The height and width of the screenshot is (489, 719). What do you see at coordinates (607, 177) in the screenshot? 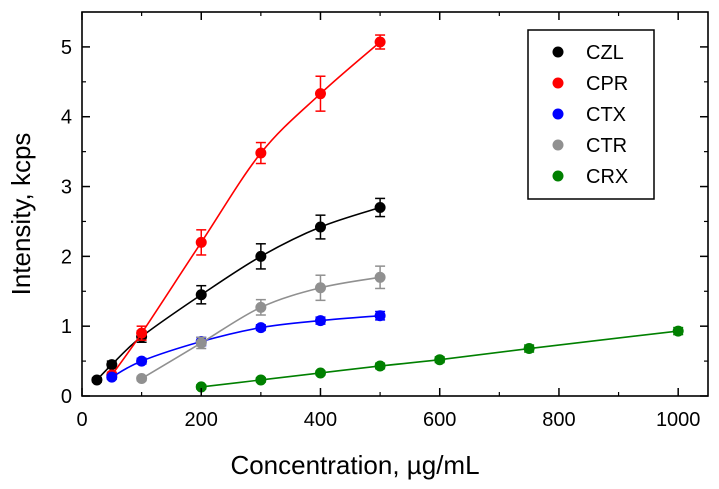
I see `legend-label-crx: CRX` at bounding box center [607, 177].